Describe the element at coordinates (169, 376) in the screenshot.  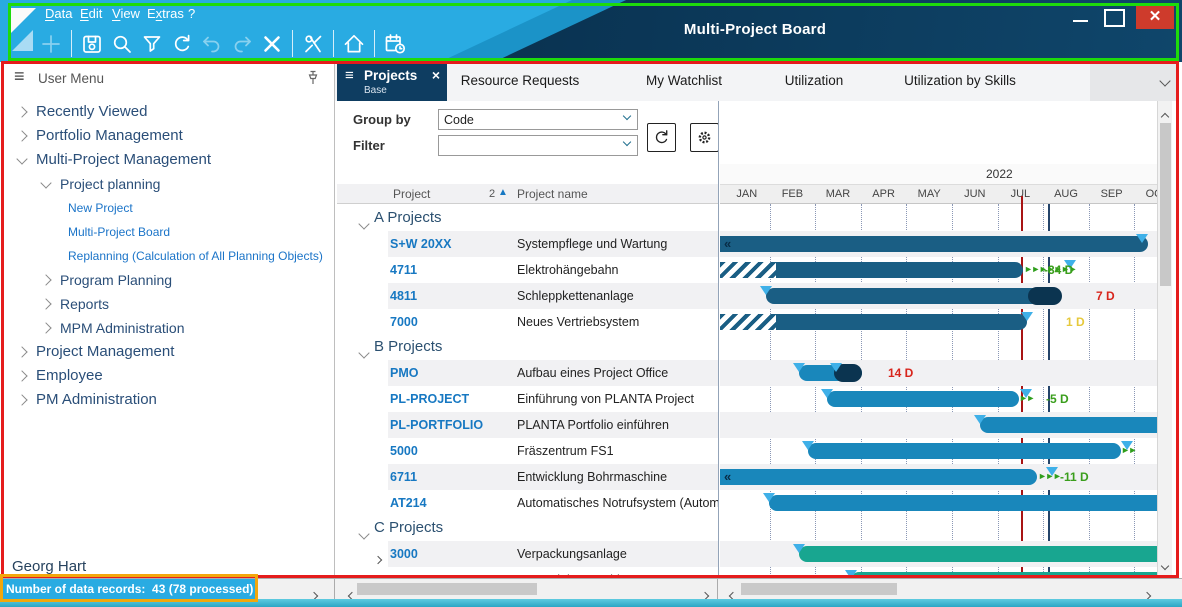
I see `sidebar-item-employee: Employee` at that location.